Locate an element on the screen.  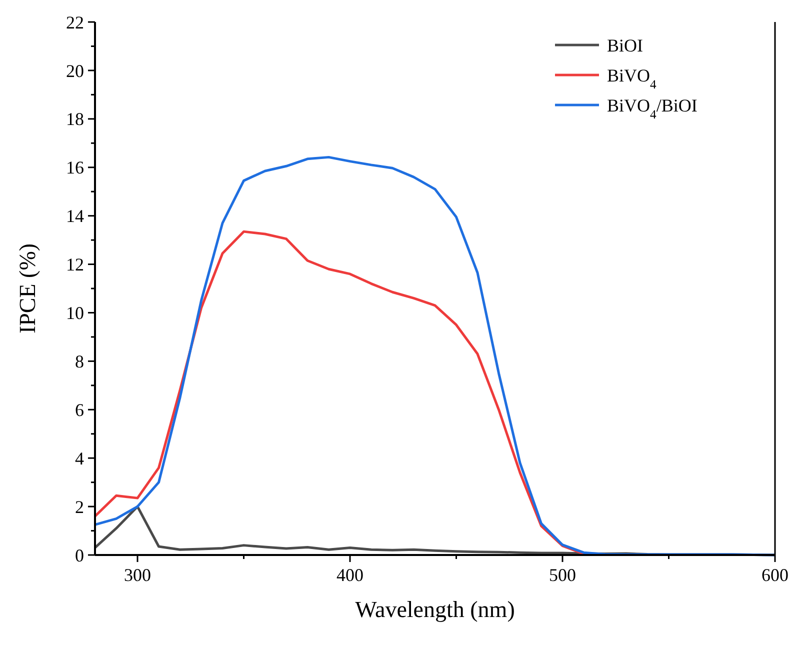
y-tick-label: 20 is located at coordinates (75, 70).